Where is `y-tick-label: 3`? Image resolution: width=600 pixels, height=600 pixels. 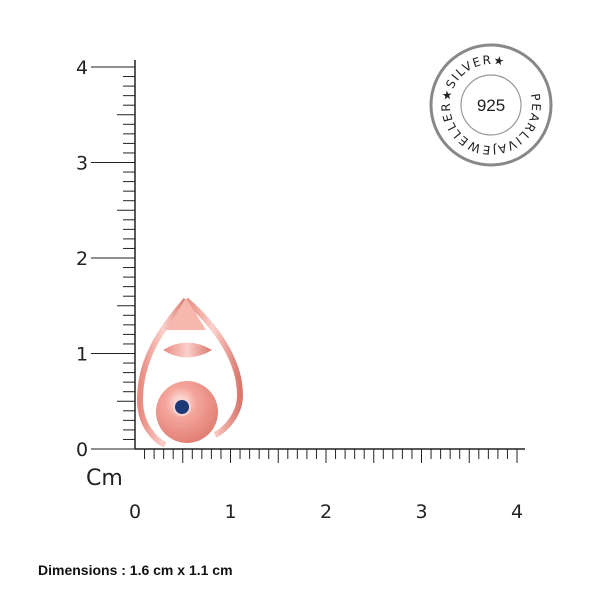 y-tick-label: 3 is located at coordinates (82, 164).